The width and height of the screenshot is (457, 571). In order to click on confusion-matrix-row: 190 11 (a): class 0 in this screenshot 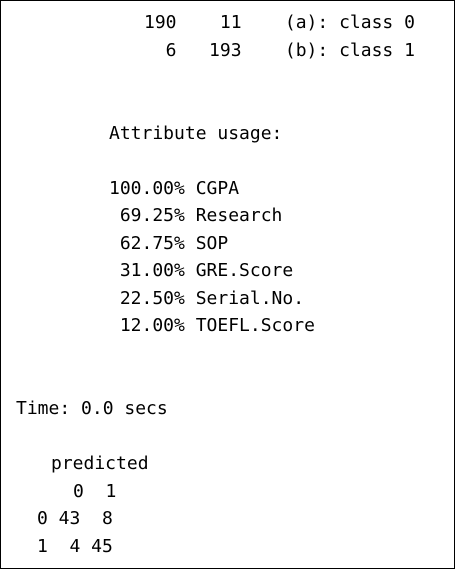, I will do `click(279, 22)`.